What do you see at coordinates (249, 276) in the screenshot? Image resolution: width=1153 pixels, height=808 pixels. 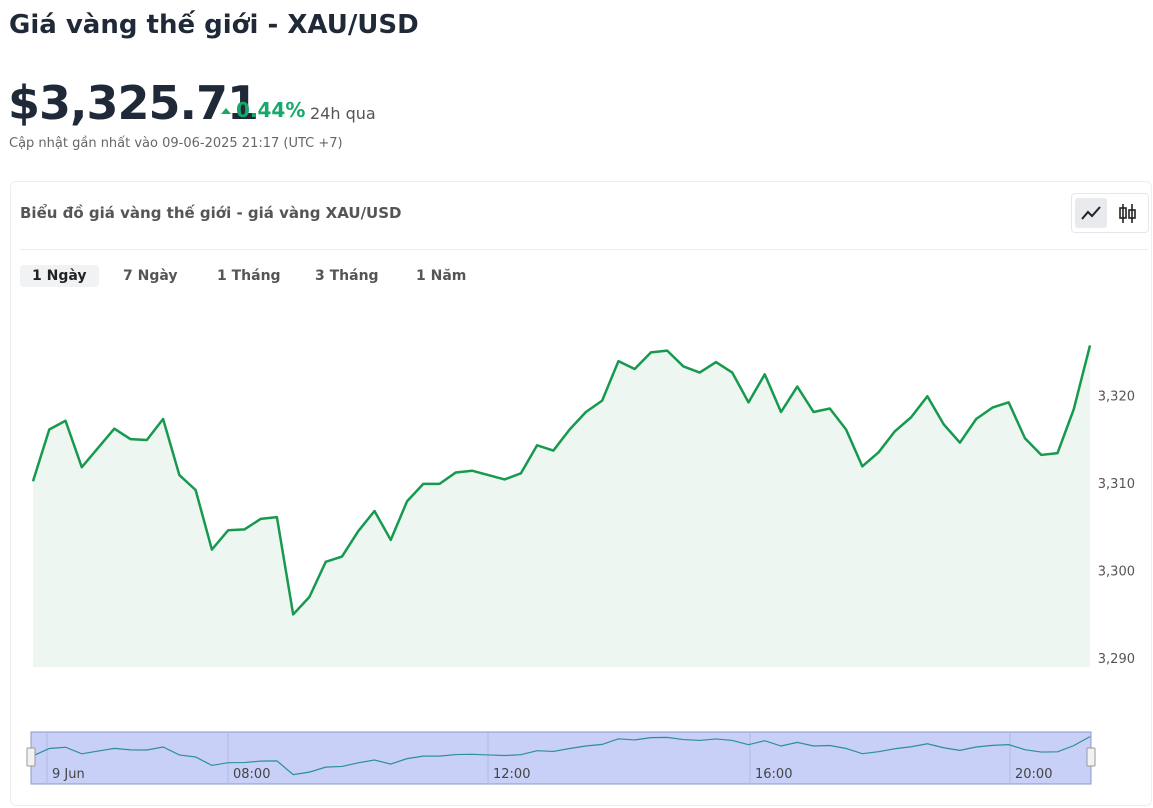 I see `range-tab: 1 Tháng` at bounding box center [249, 276].